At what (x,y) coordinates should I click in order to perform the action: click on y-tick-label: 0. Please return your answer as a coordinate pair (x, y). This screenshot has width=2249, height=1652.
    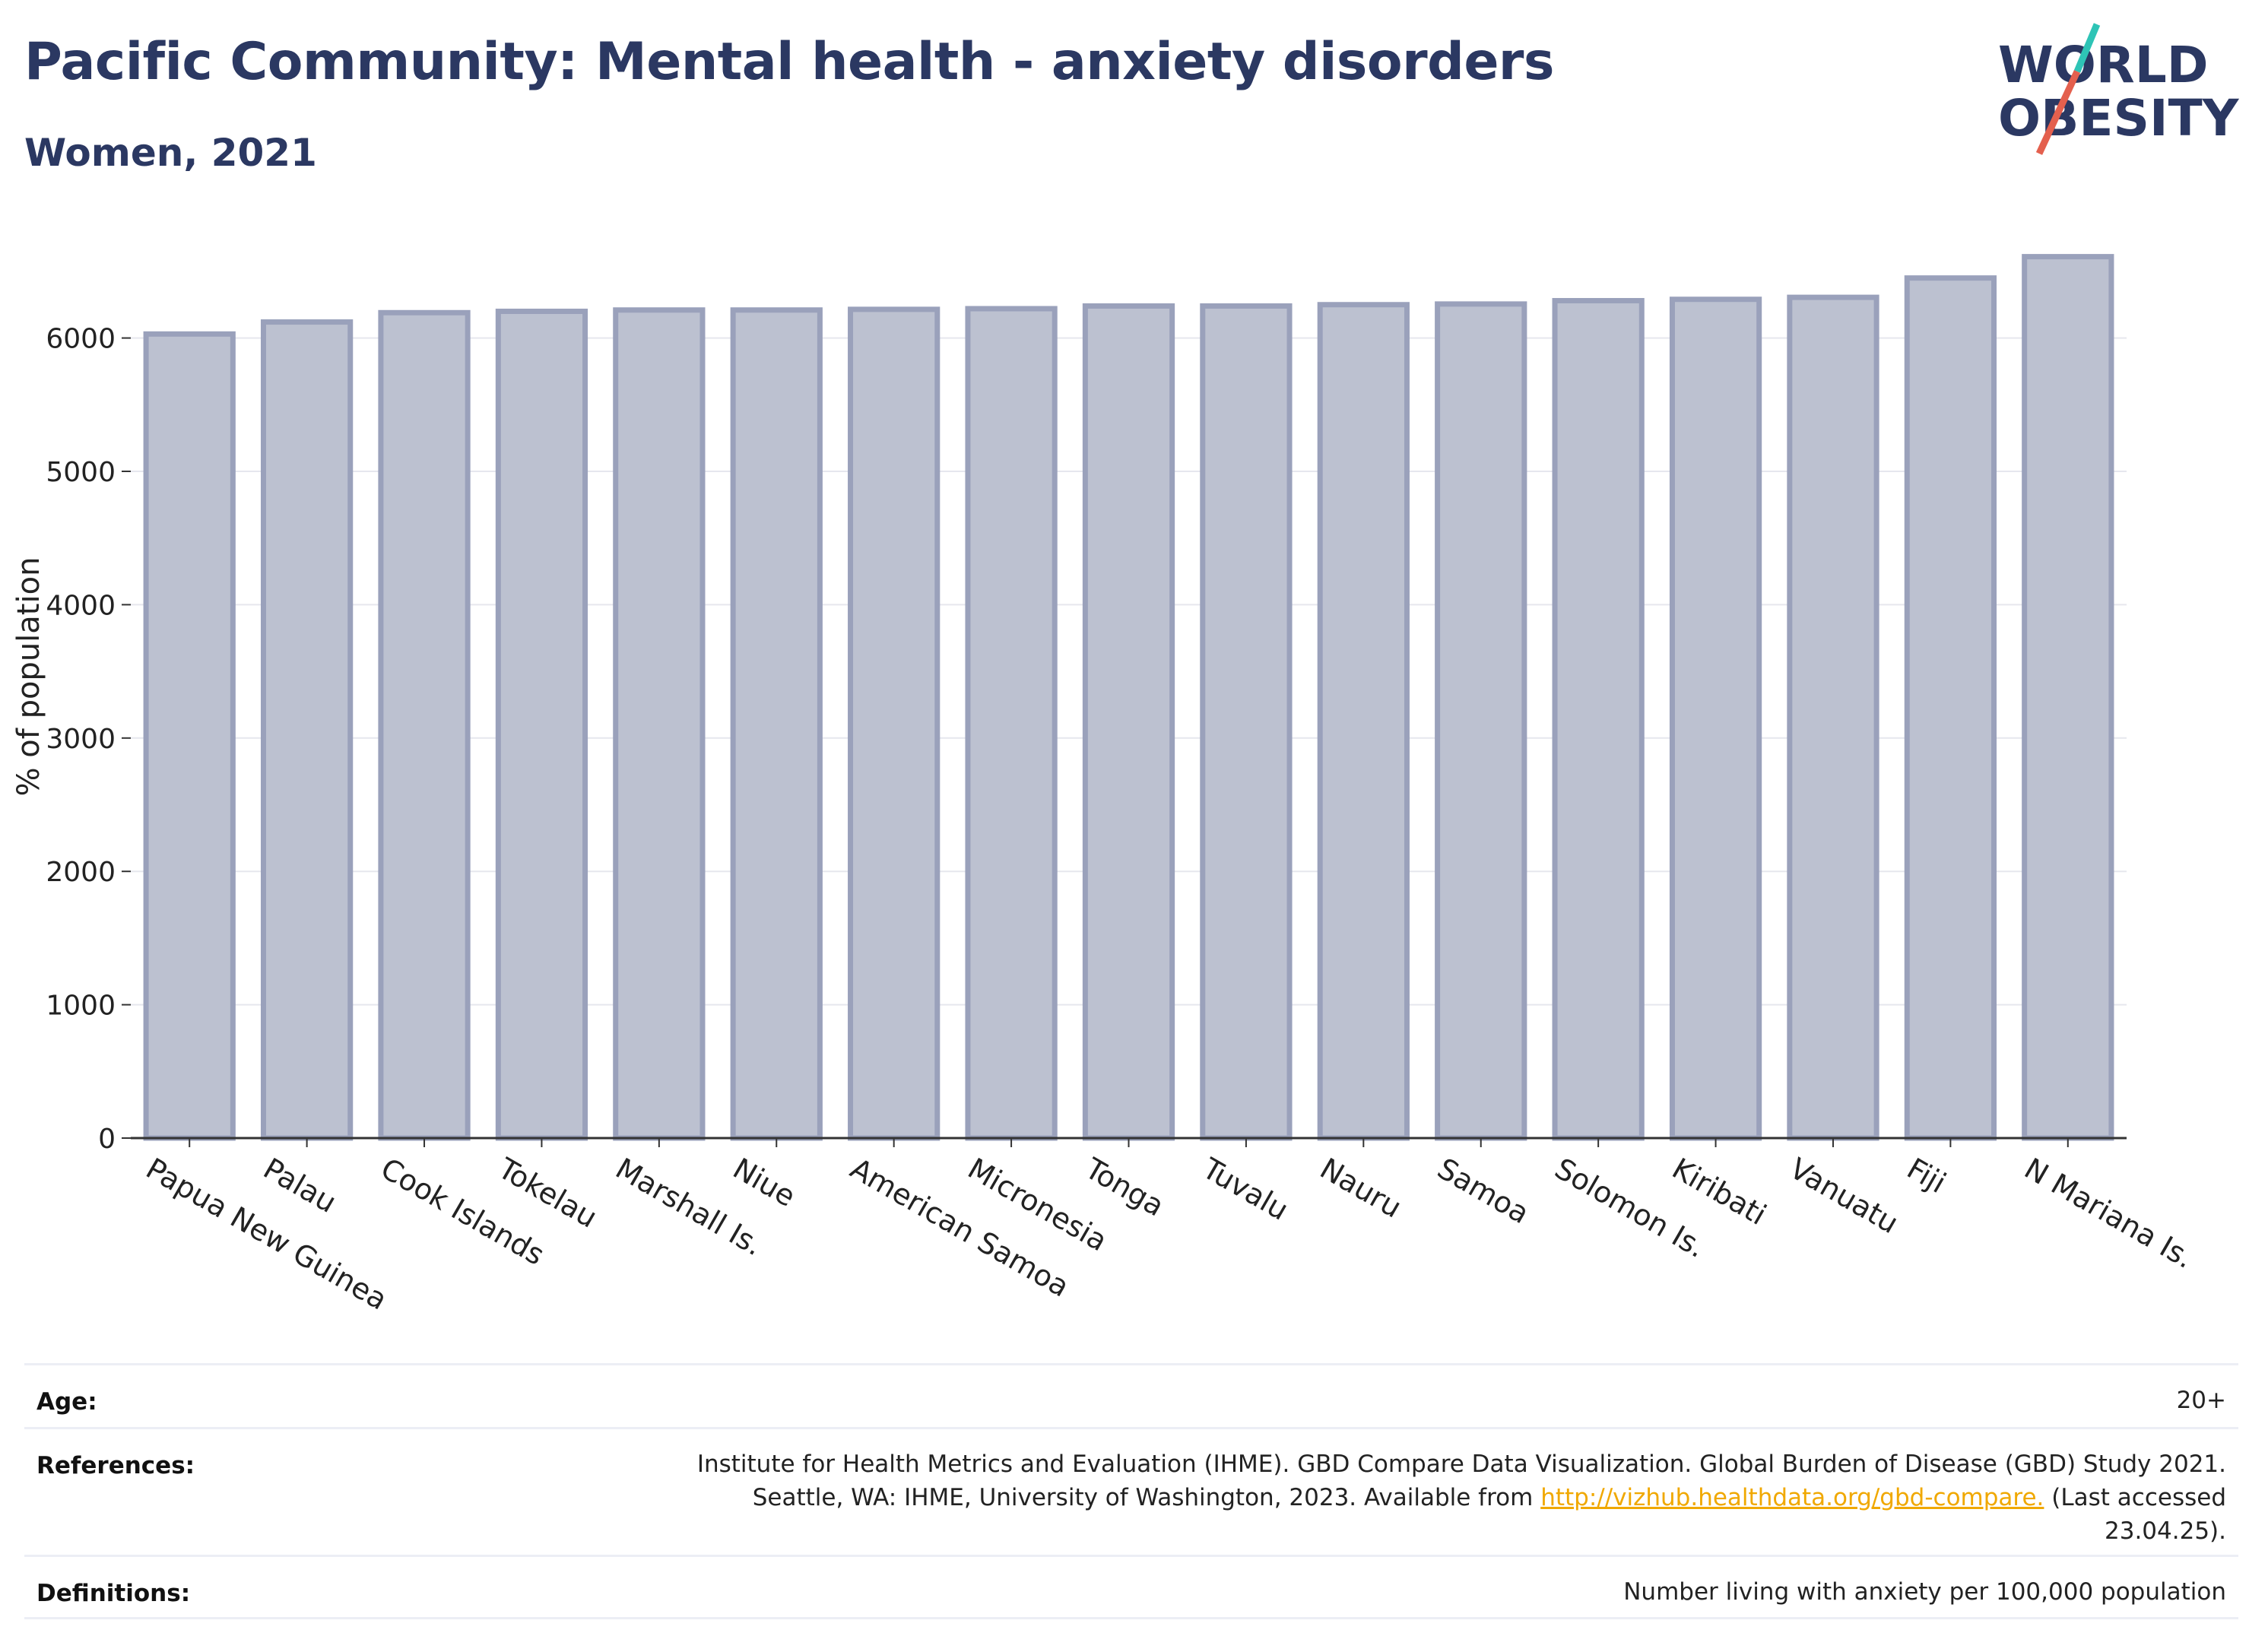
    Looking at the image, I should click on (107, 1139).